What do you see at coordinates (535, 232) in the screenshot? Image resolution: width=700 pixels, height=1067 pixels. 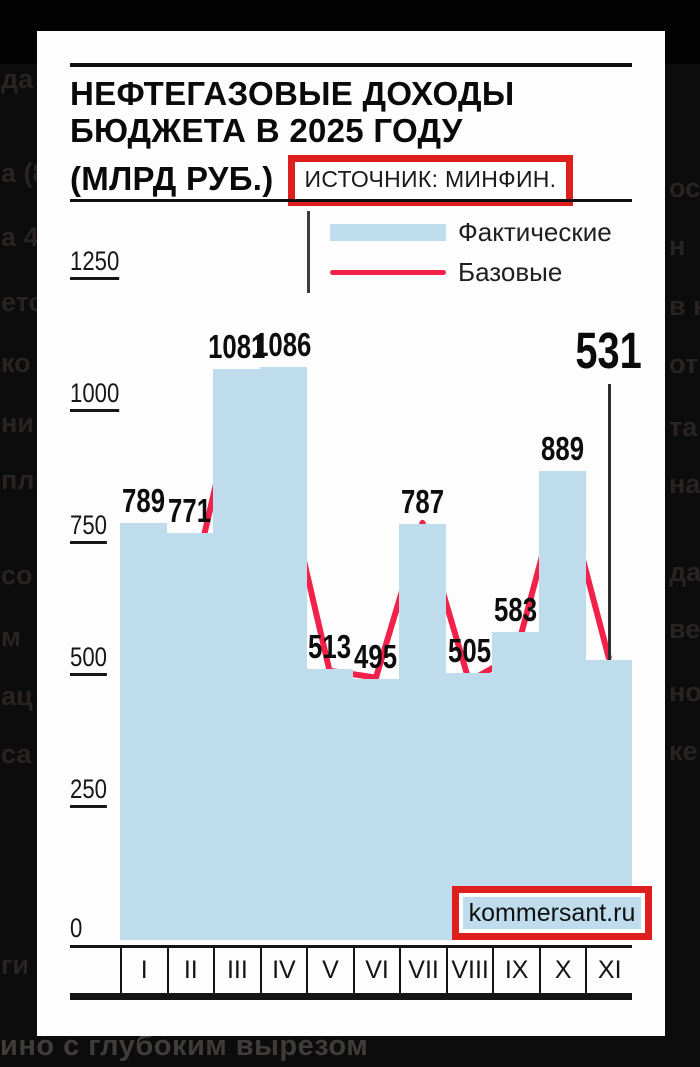 I see `actual-series-label: Фактические` at bounding box center [535, 232].